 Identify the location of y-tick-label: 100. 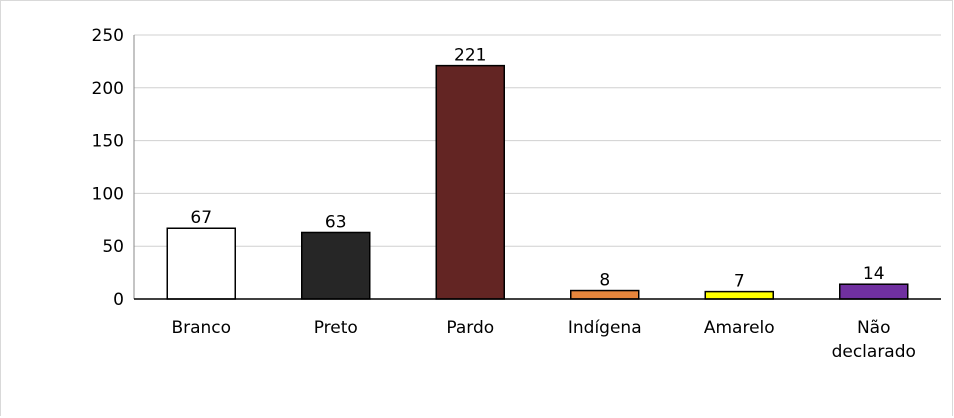
(108, 194).